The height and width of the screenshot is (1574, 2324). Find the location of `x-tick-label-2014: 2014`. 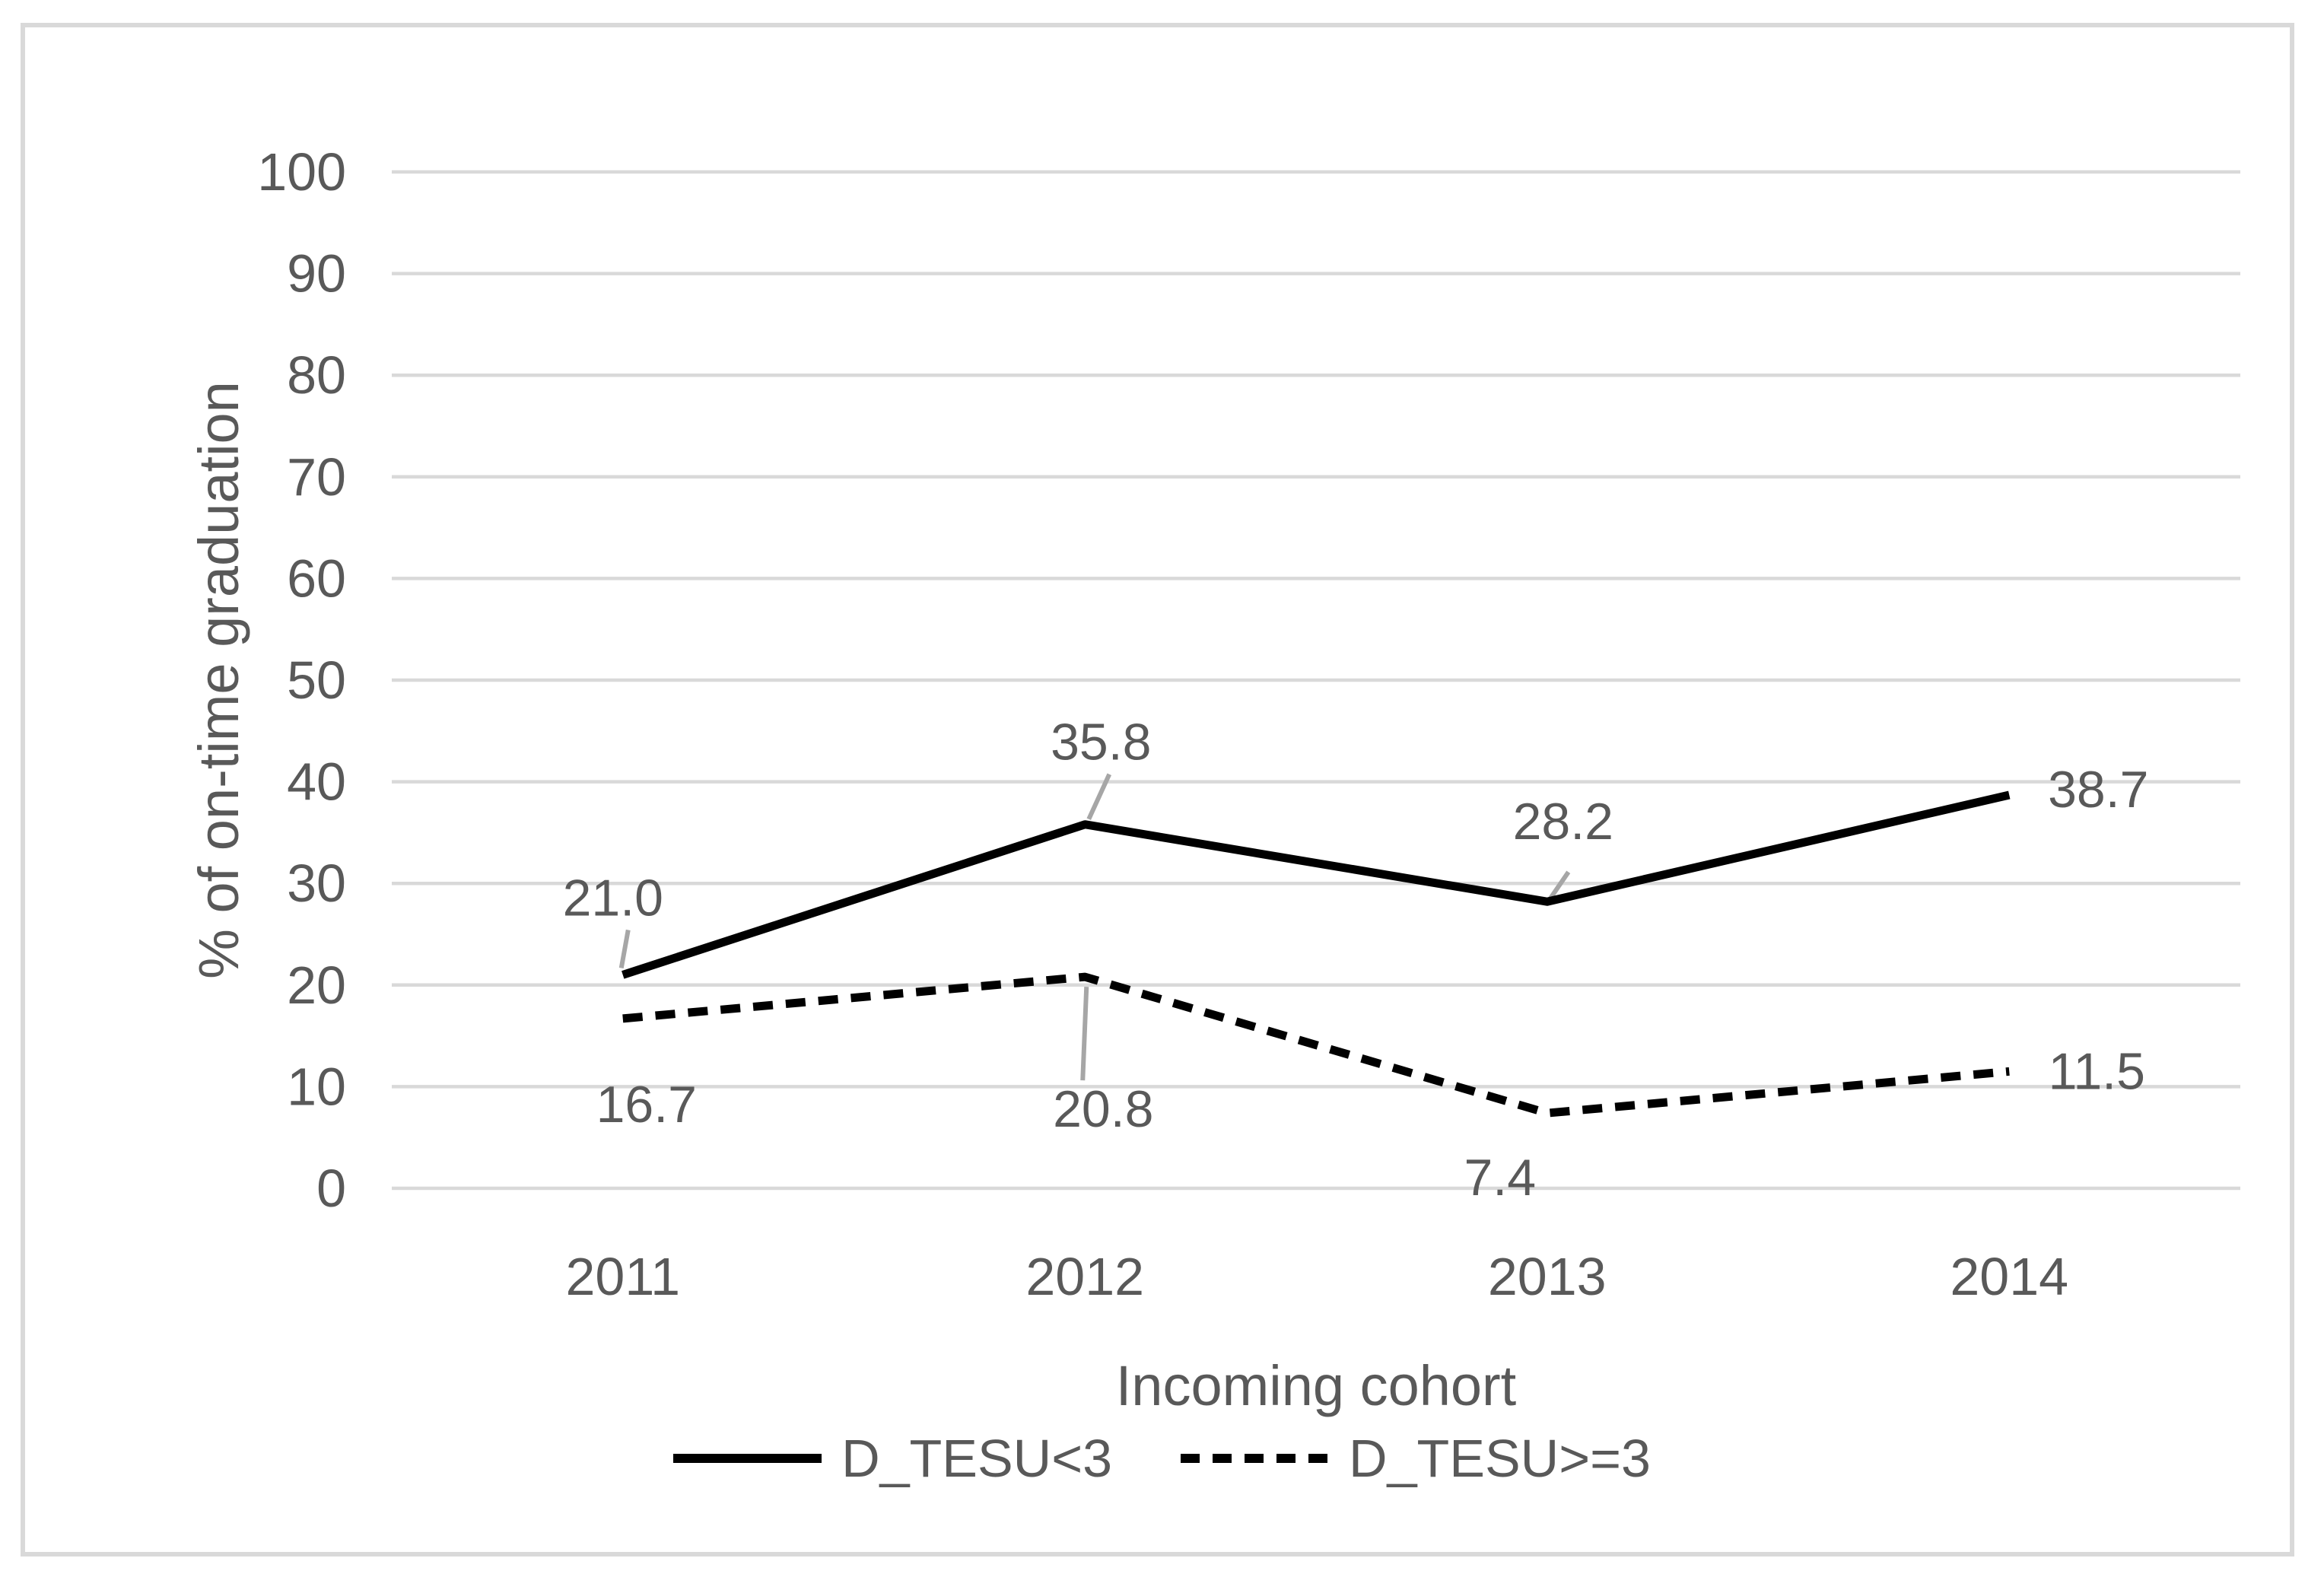

x-tick-label-2014: 2014 is located at coordinates (2009, 1276).